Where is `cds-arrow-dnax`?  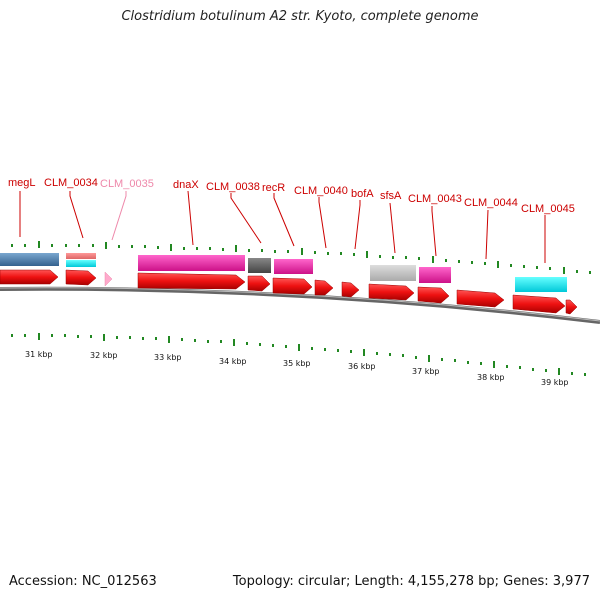
cds-arrow-dnax is located at coordinates (191, 281).